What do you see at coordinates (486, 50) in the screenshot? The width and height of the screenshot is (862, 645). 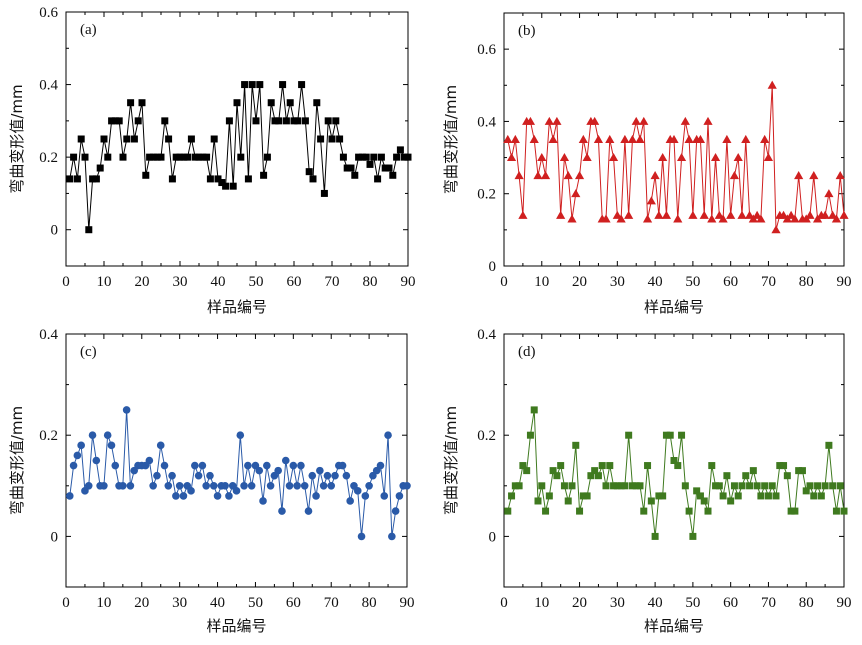 I see `y-tick-label: 0.6` at bounding box center [486, 50].